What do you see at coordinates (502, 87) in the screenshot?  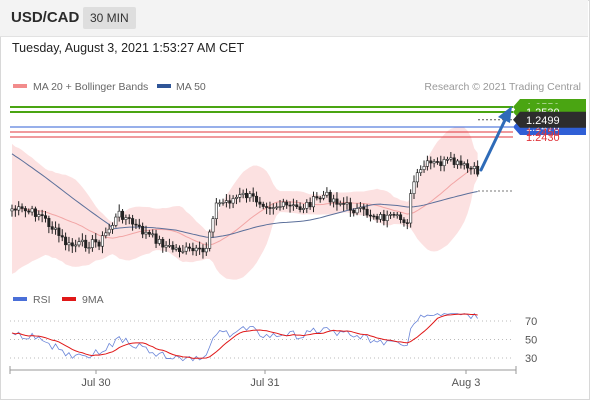 I see `copyright-text: Research © 2021 Trading Central` at bounding box center [502, 87].